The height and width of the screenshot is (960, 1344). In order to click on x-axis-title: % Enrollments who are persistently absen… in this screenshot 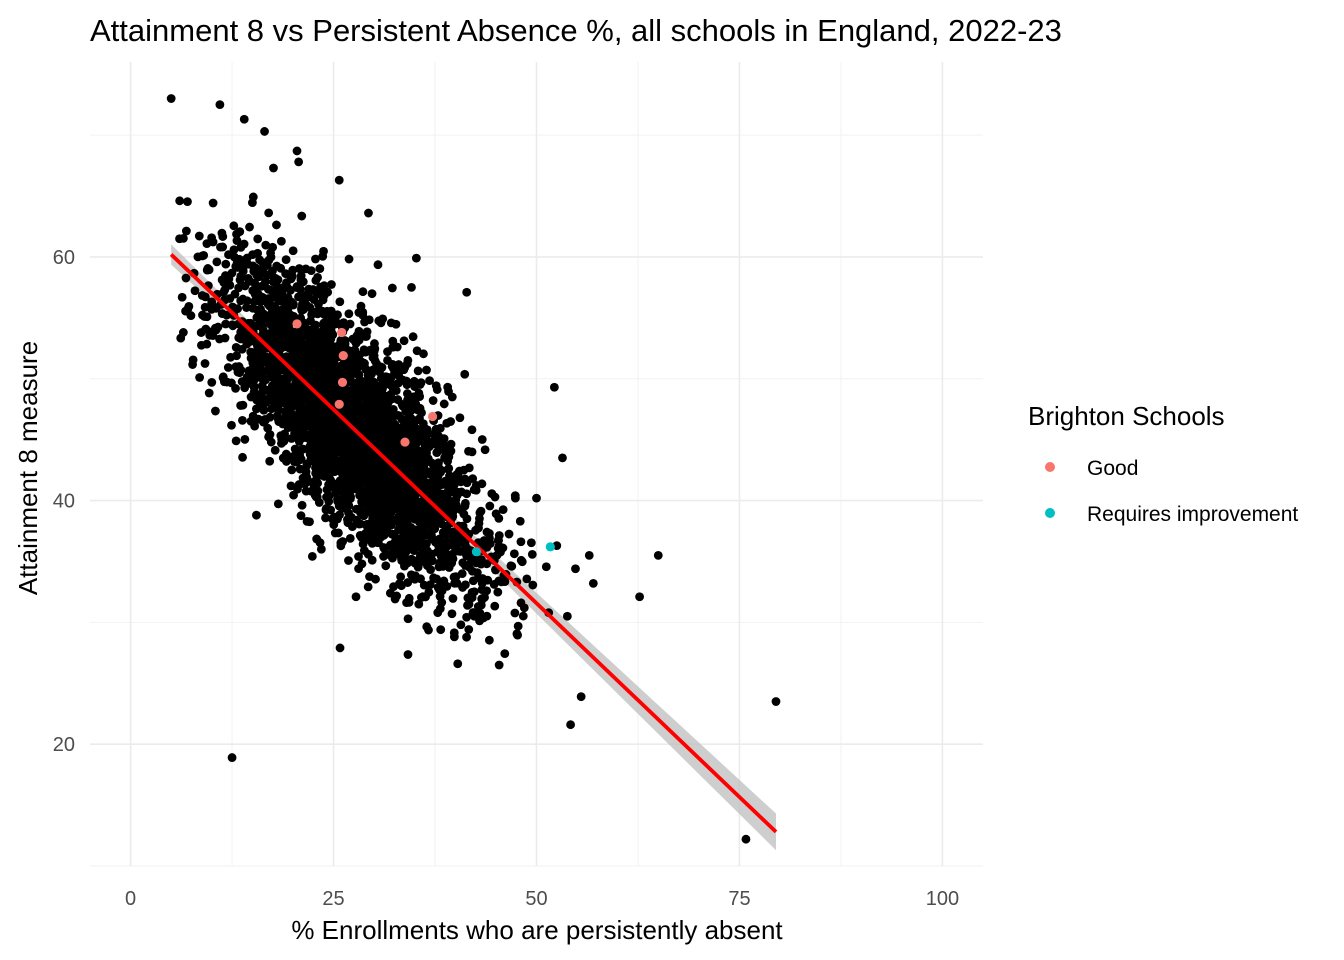, I will do `click(537, 930)`.